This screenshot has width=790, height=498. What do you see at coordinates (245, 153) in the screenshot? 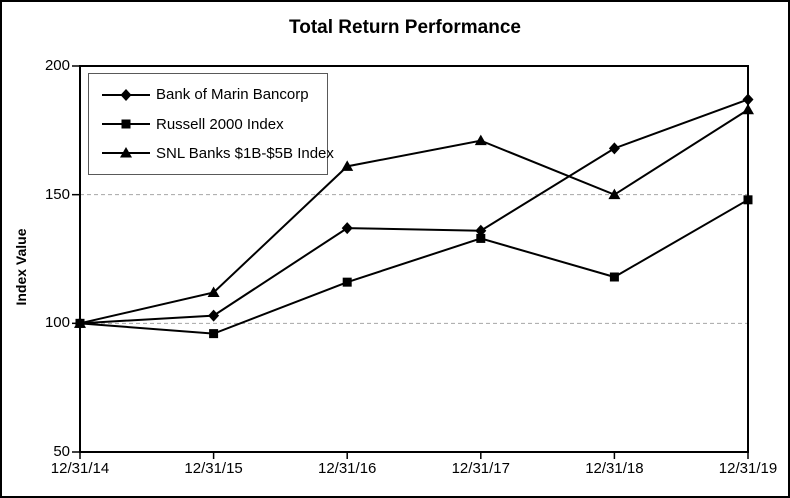
I see `legend-item-label: SNL Banks $1B-$5B Index` at bounding box center [245, 153].